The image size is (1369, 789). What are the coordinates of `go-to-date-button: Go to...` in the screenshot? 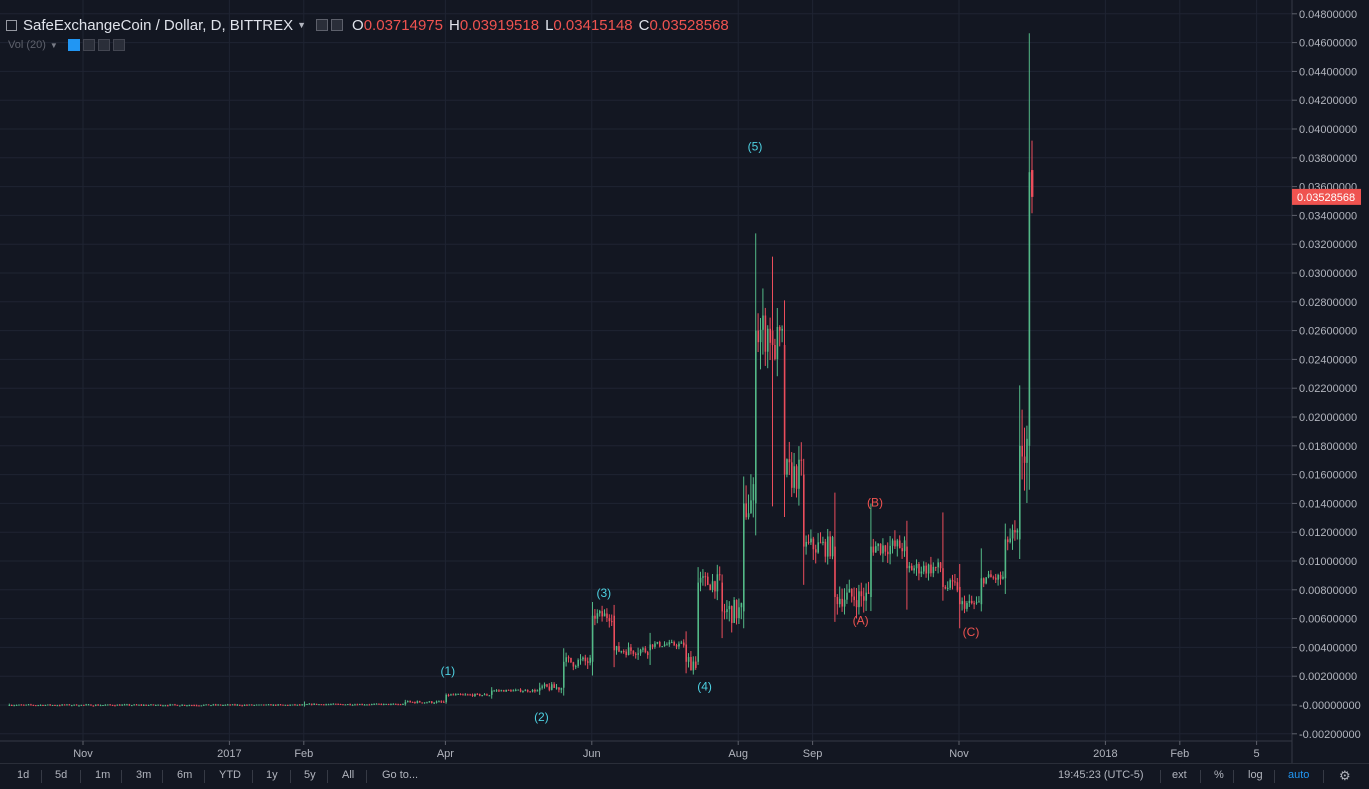 It's located at (400, 775).